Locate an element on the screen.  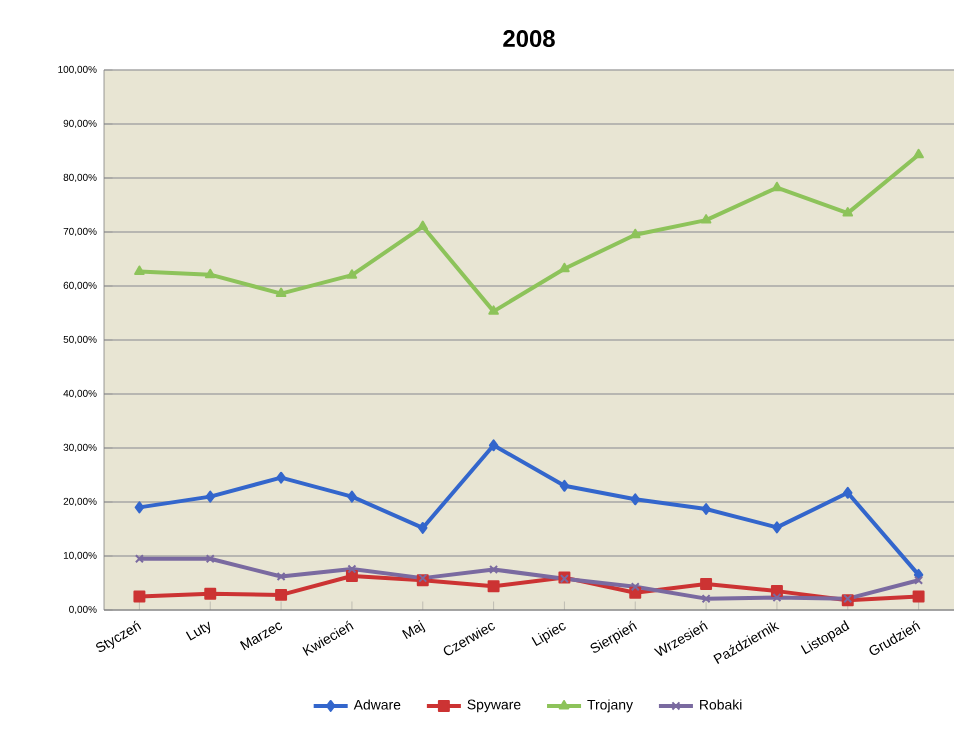
chart-title: 2008 is located at coordinates (529, 38).